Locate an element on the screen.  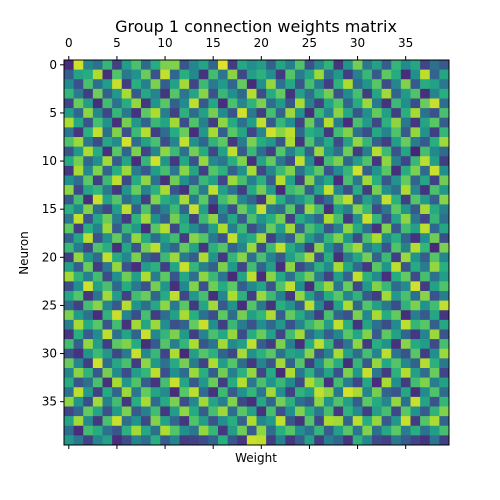
x-tick-label: 5 is located at coordinates (117, 43).